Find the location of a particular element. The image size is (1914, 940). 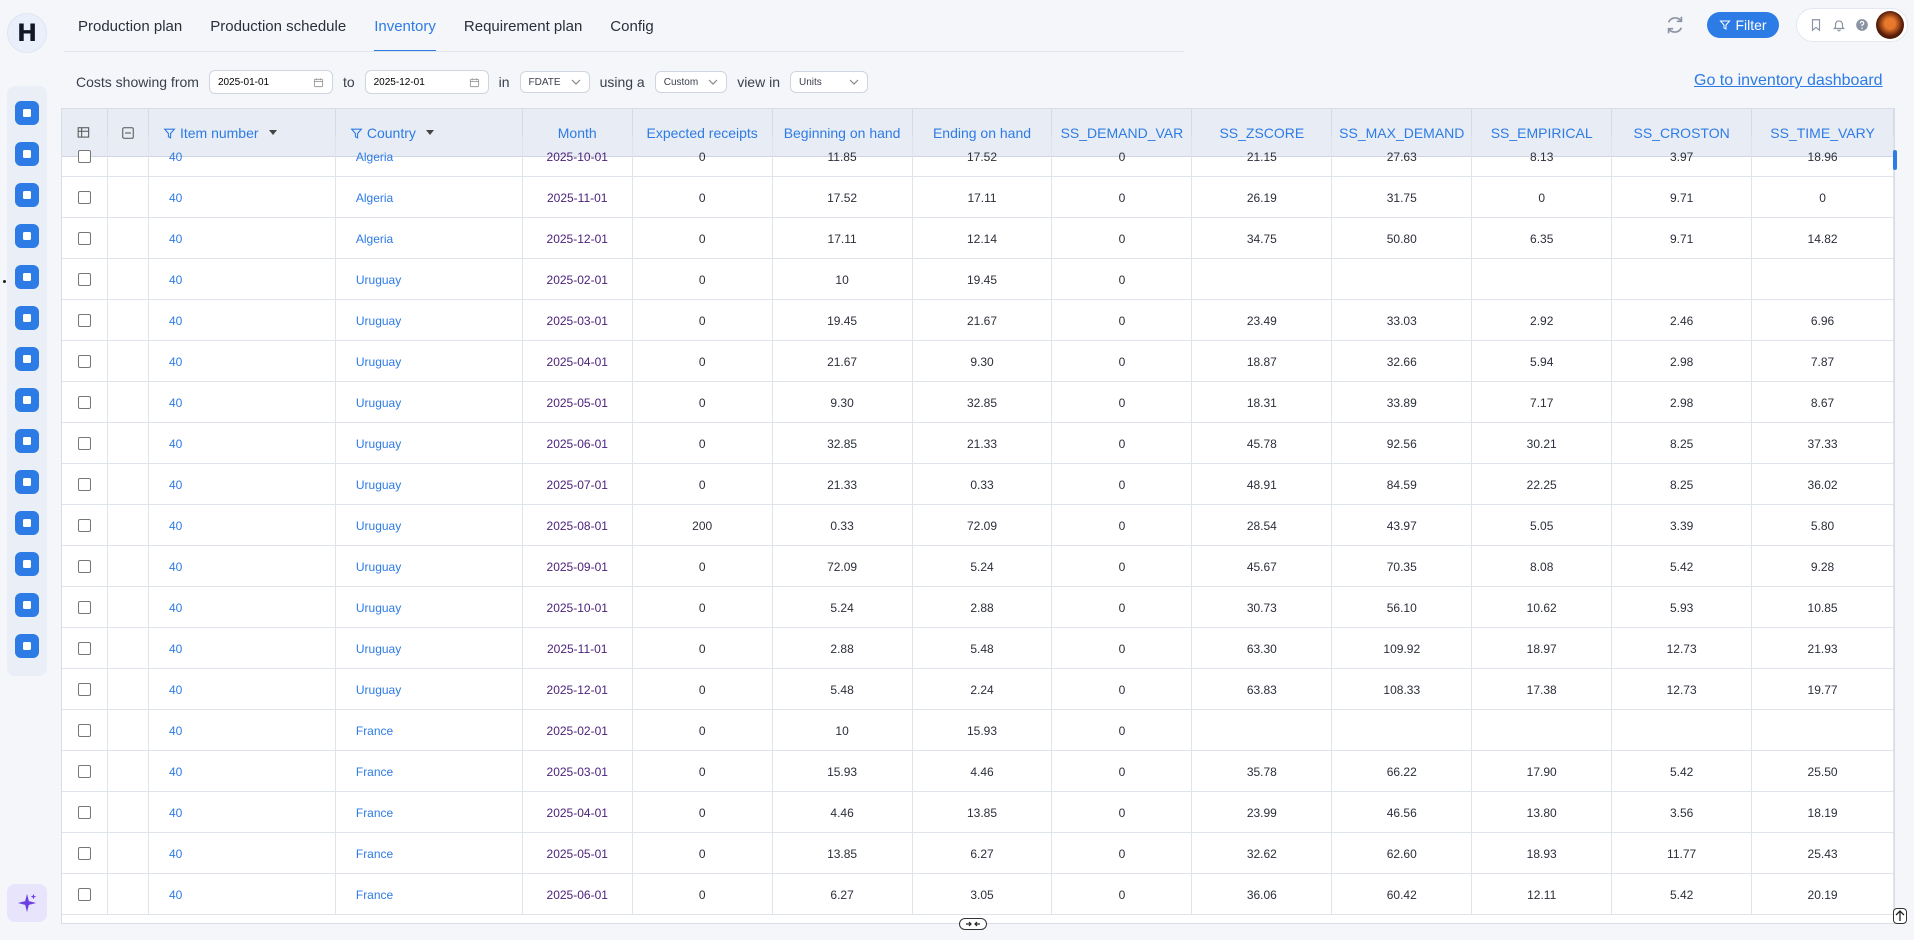

date-from-input is located at coordinates (257, 82).